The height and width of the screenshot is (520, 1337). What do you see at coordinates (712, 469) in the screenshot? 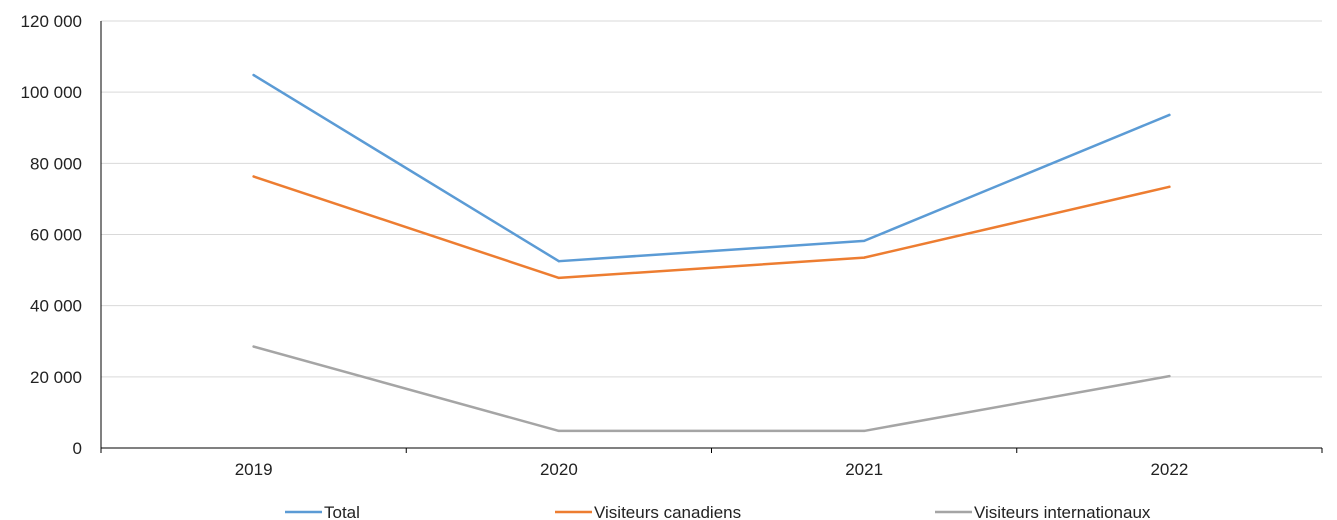
I see `x-axis-tick-labels: 2019 2020 2021 2022` at bounding box center [712, 469].